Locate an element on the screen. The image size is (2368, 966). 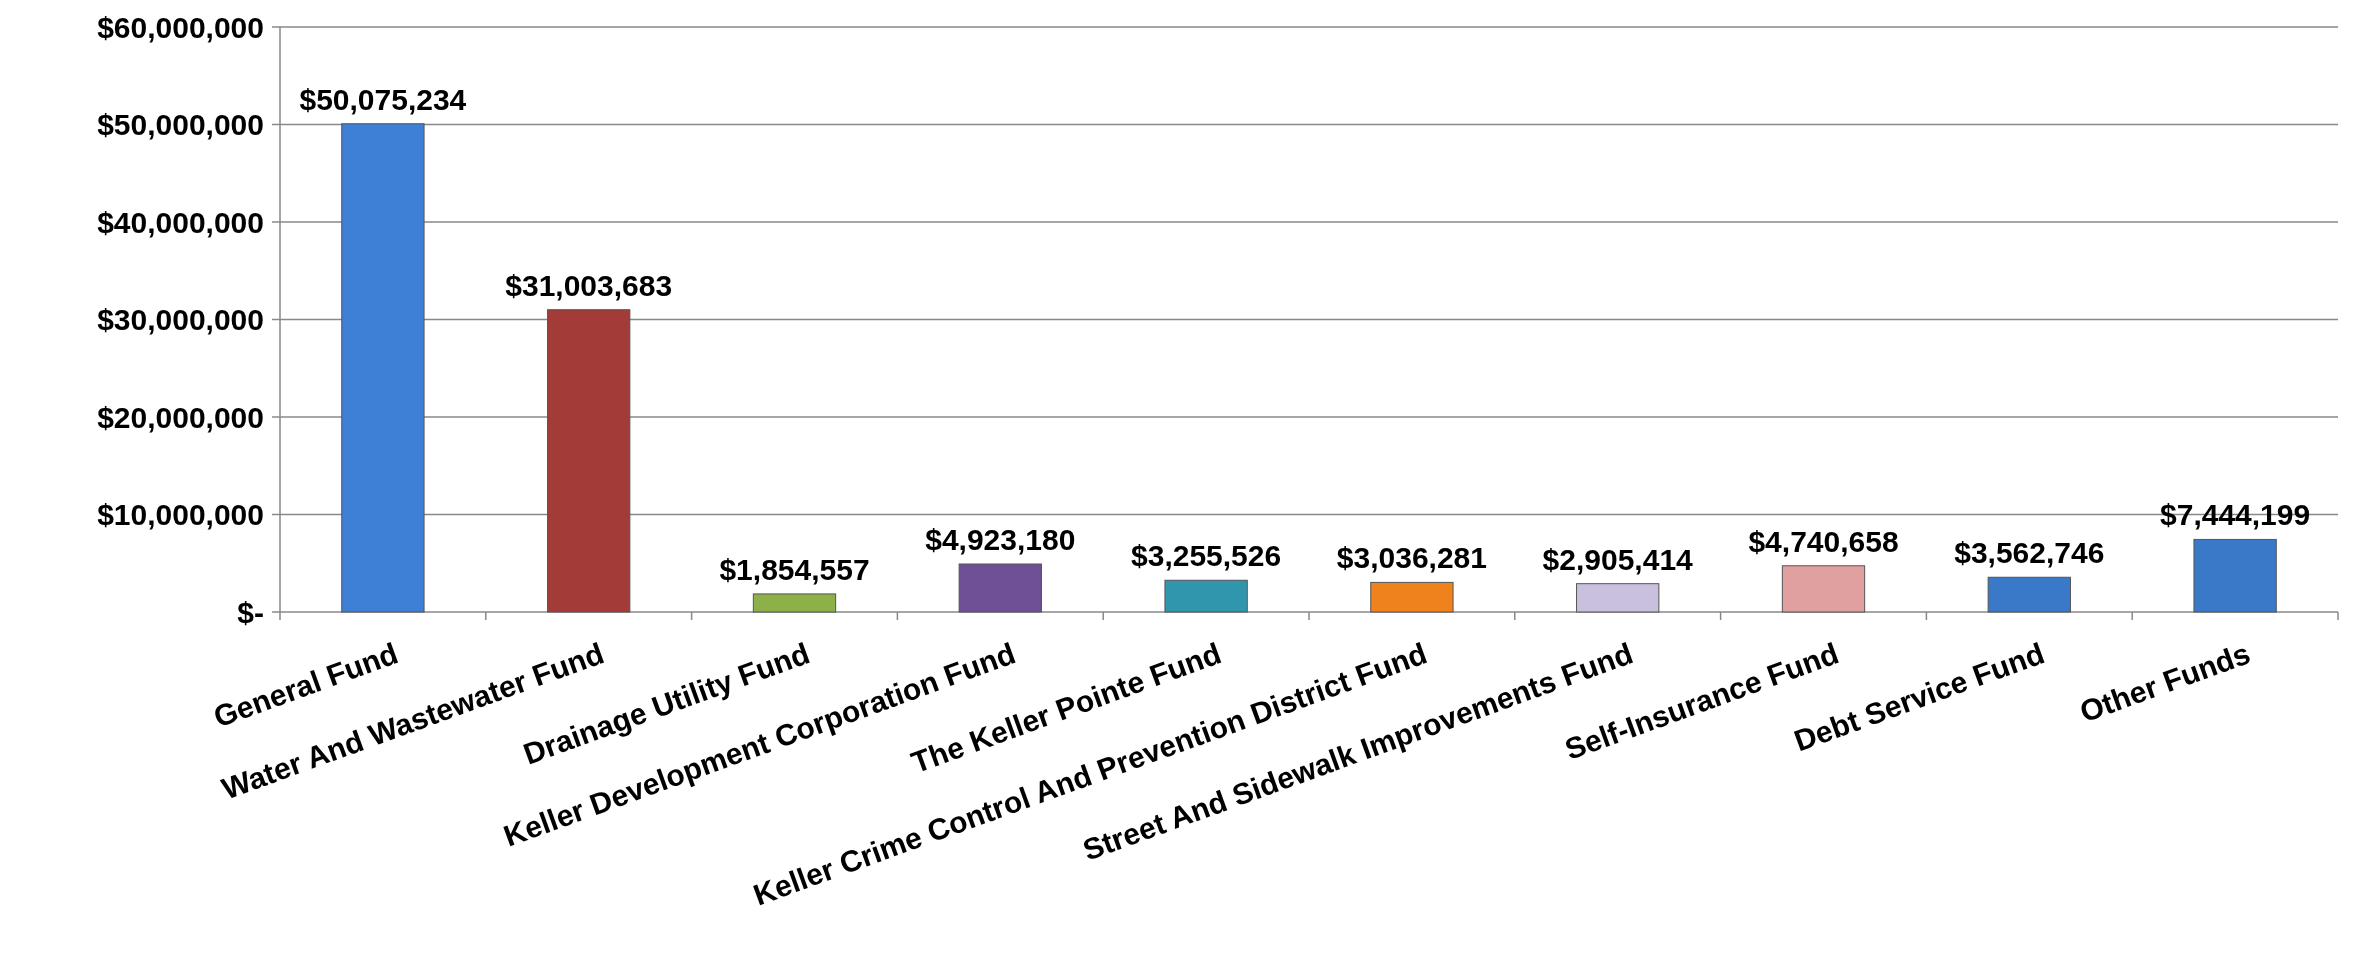
y-tick-label: $50,000,000 is located at coordinates (180, 124).